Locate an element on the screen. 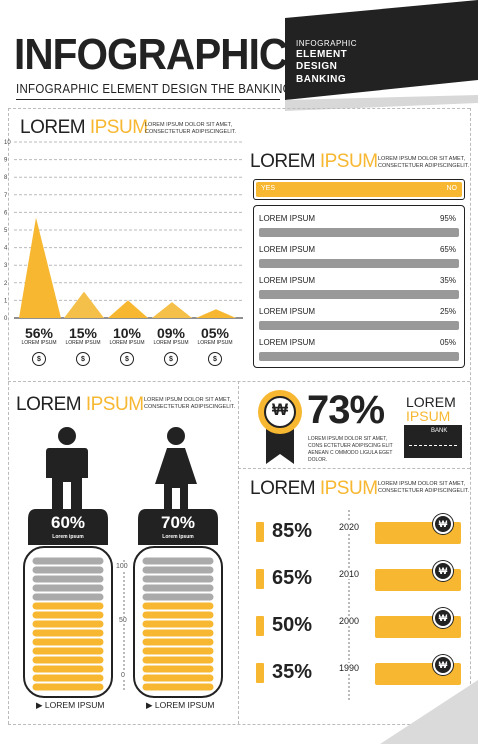 This screenshot has height=744, width=478. header-badge-line3: DESIGN is located at coordinates (317, 66).